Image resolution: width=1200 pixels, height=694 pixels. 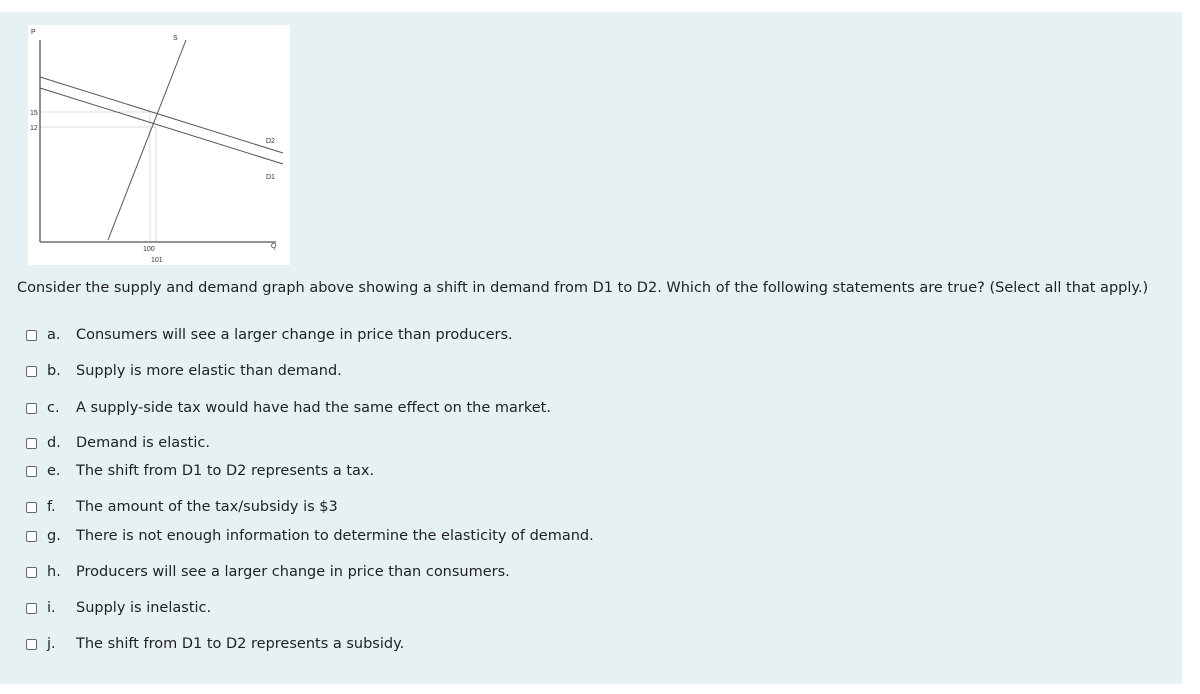 What do you see at coordinates (175, 38) in the screenshot?
I see `label: S` at bounding box center [175, 38].